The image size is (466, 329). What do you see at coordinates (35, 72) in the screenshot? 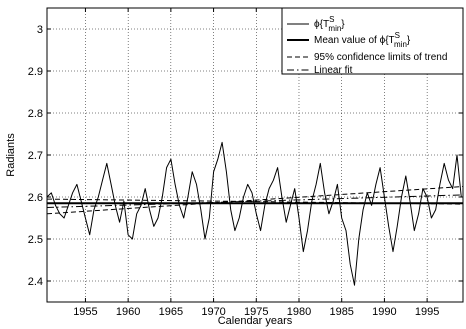
I see `y-tick-label: 2.9` at bounding box center [35, 72].